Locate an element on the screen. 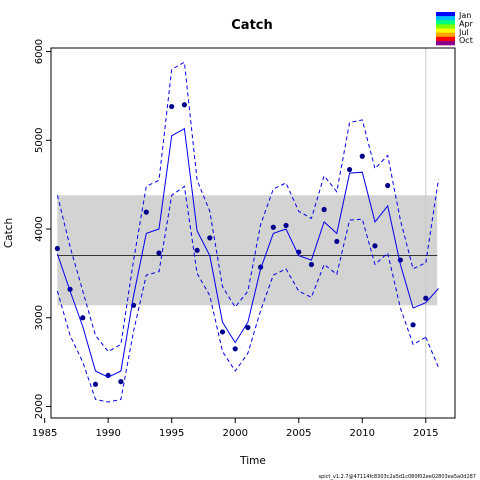  observed-point-2010 is located at coordinates (362, 156).